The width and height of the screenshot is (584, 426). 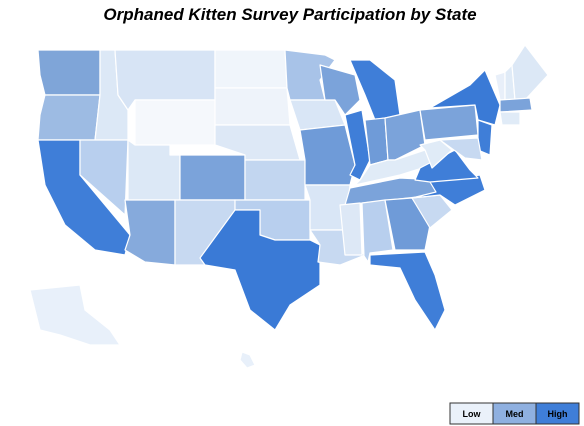 What do you see at coordinates (472, 414) in the screenshot?
I see `legend-label: Low` at bounding box center [472, 414].